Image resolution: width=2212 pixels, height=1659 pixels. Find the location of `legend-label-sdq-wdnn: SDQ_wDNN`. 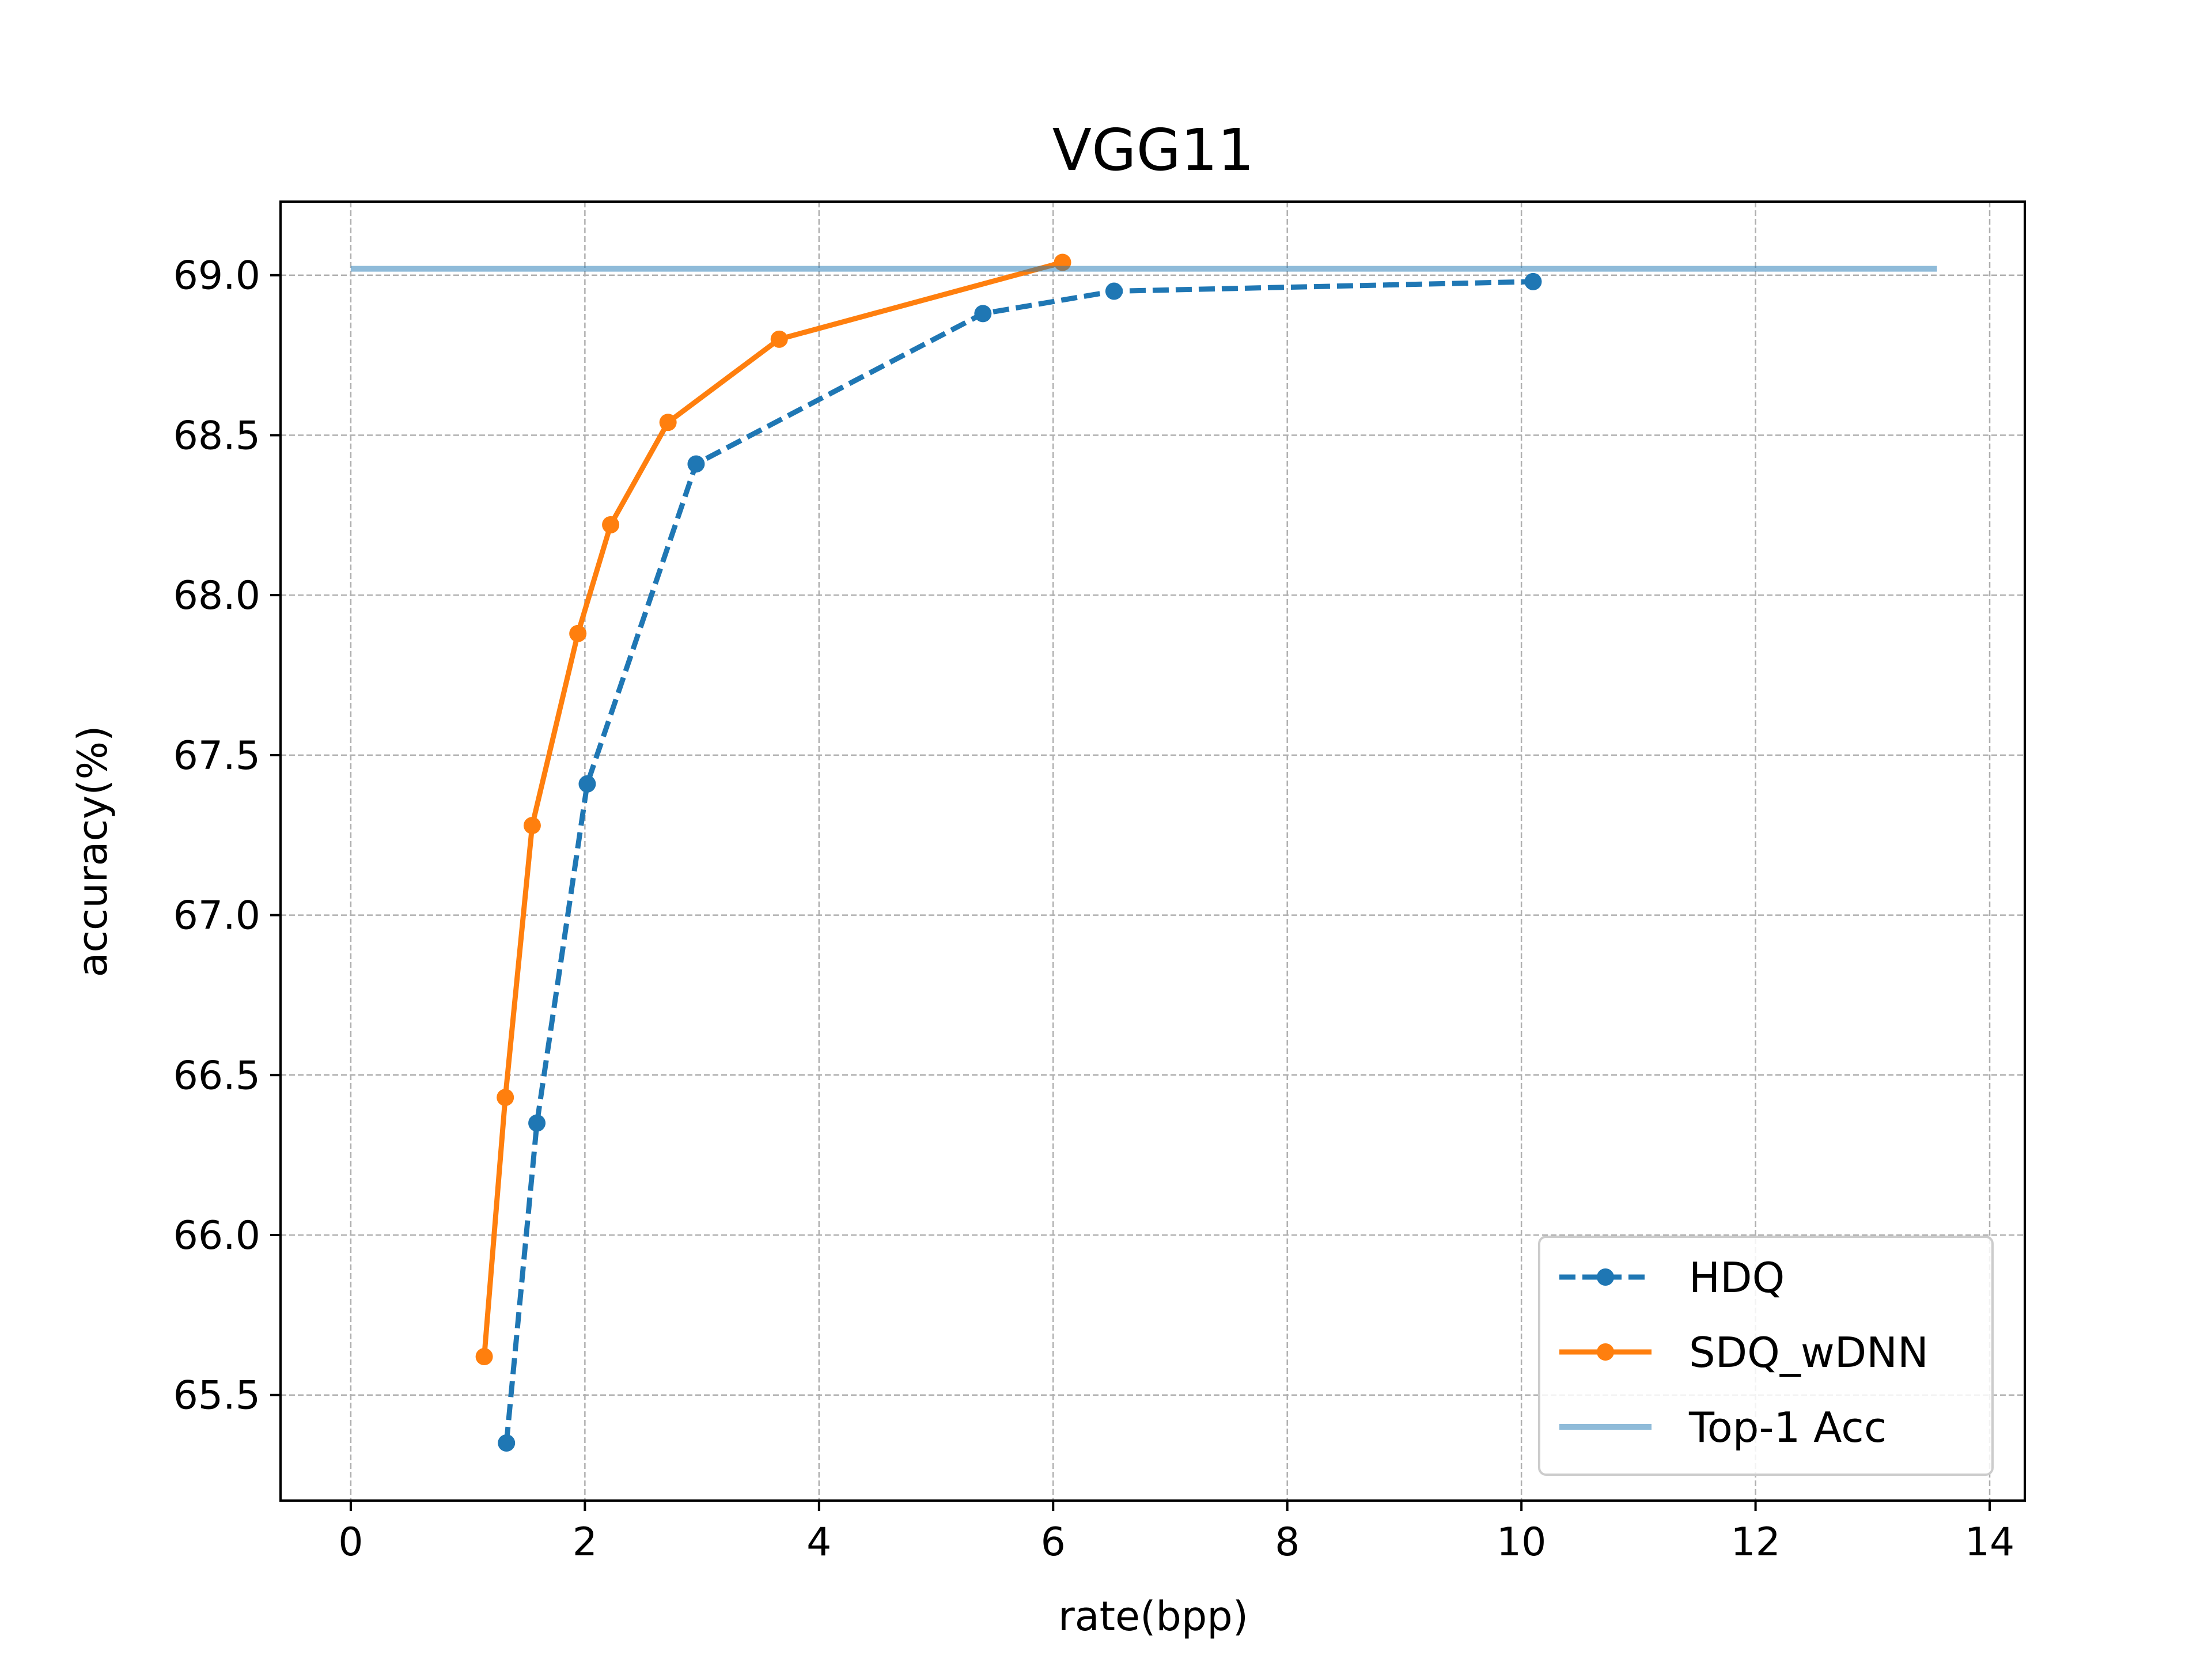

legend-label-sdq-wdnn: SDQ_wDNN is located at coordinates (1809, 1352).